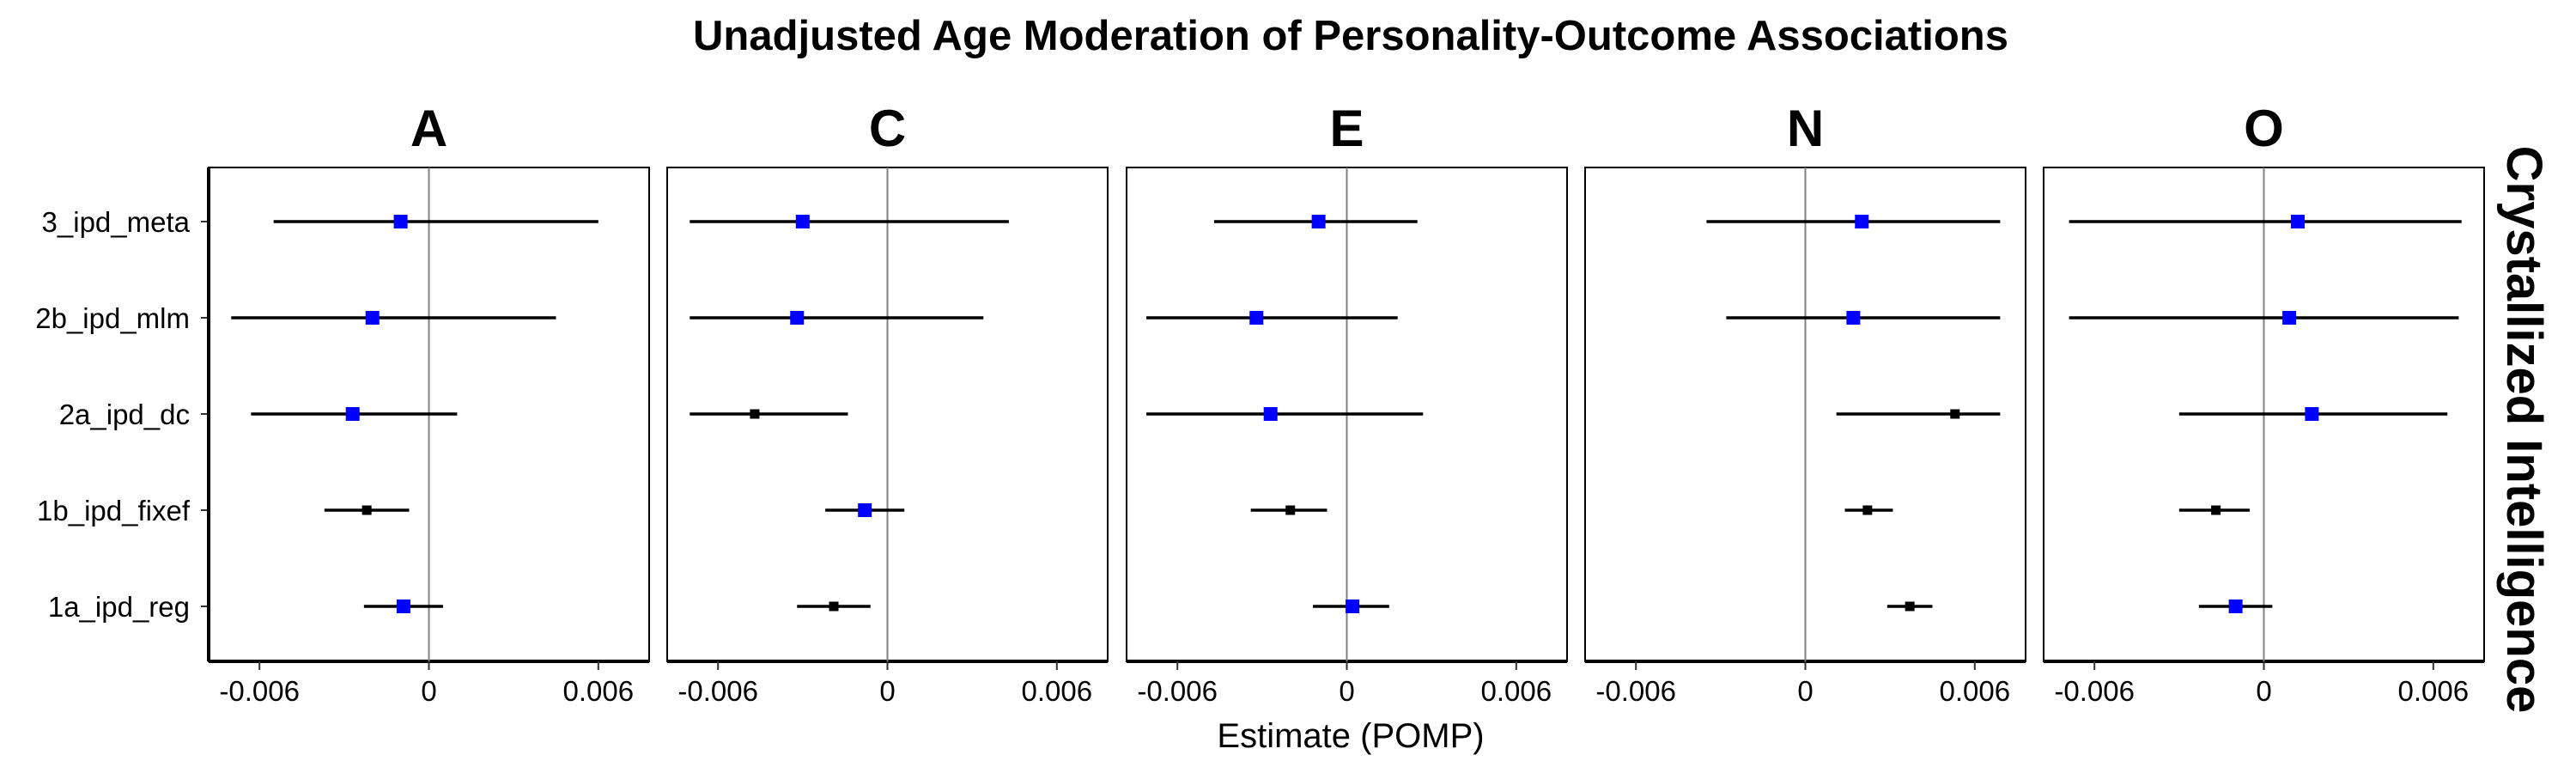 This screenshot has width=2576, height=773. Describe the element at coordinates (1347, 403) in the screenshot. I see `facet-panel-E: E -0.006 0 0.006` at that location.